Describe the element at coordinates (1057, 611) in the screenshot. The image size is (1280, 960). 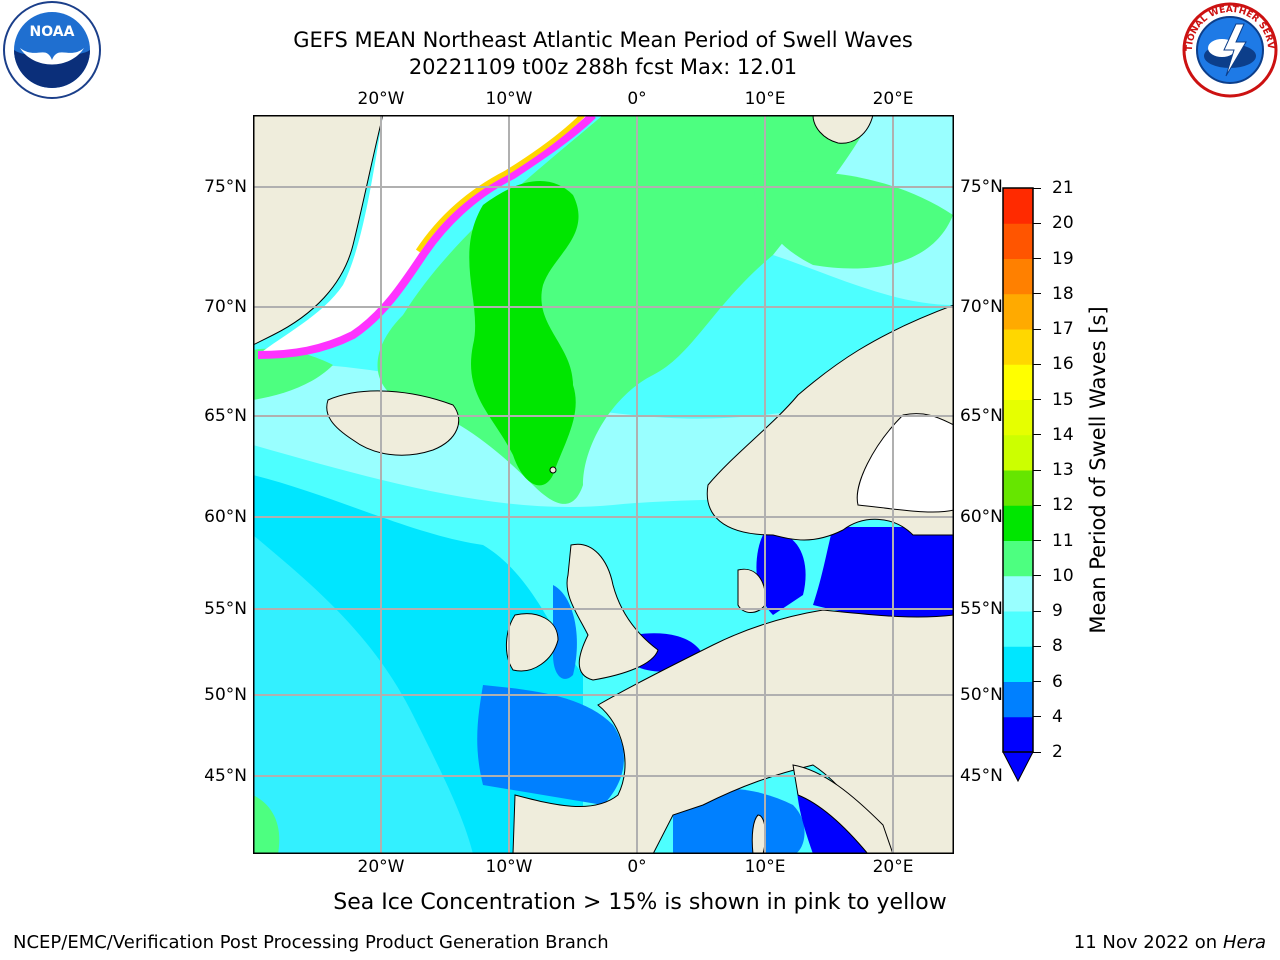
I see `colorbar-tick-label: 9` at that location.